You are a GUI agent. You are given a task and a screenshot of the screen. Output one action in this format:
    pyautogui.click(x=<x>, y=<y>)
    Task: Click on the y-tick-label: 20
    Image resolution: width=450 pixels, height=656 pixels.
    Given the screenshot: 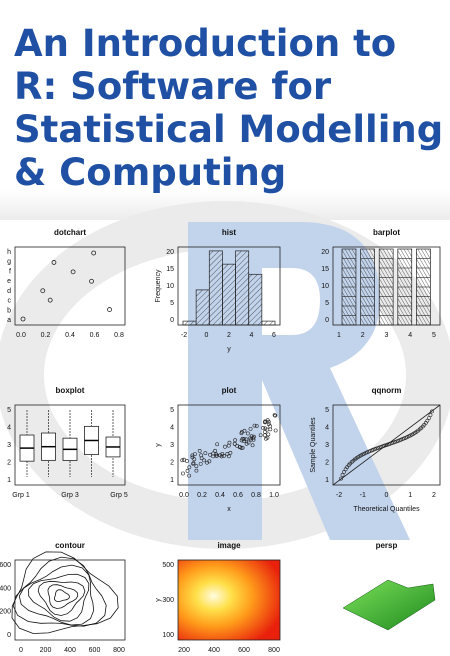 What is the action you would take?
    pyautogui.click(x=170, y=252)
    